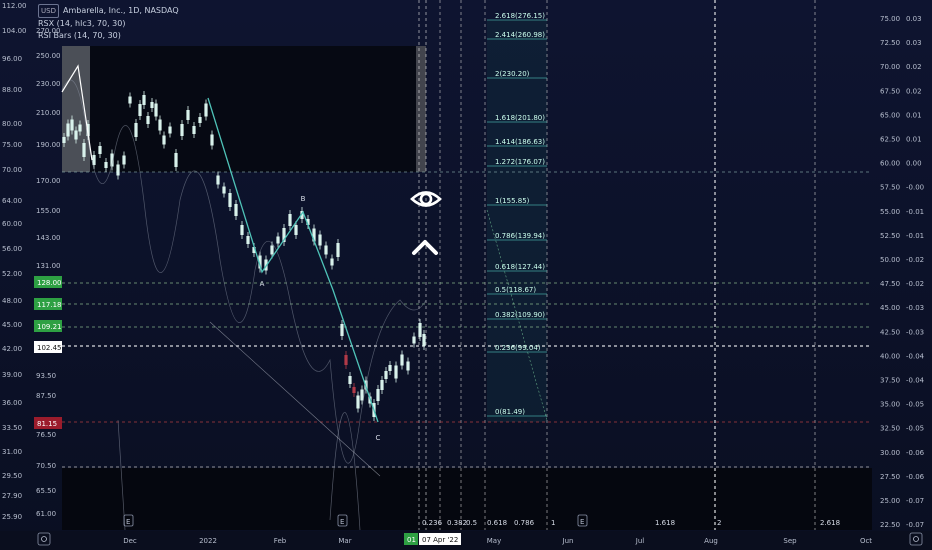  Describe the element at coordinates (48, 266) in the screenshot. I see `price-axis-label: 131.00` at that location.